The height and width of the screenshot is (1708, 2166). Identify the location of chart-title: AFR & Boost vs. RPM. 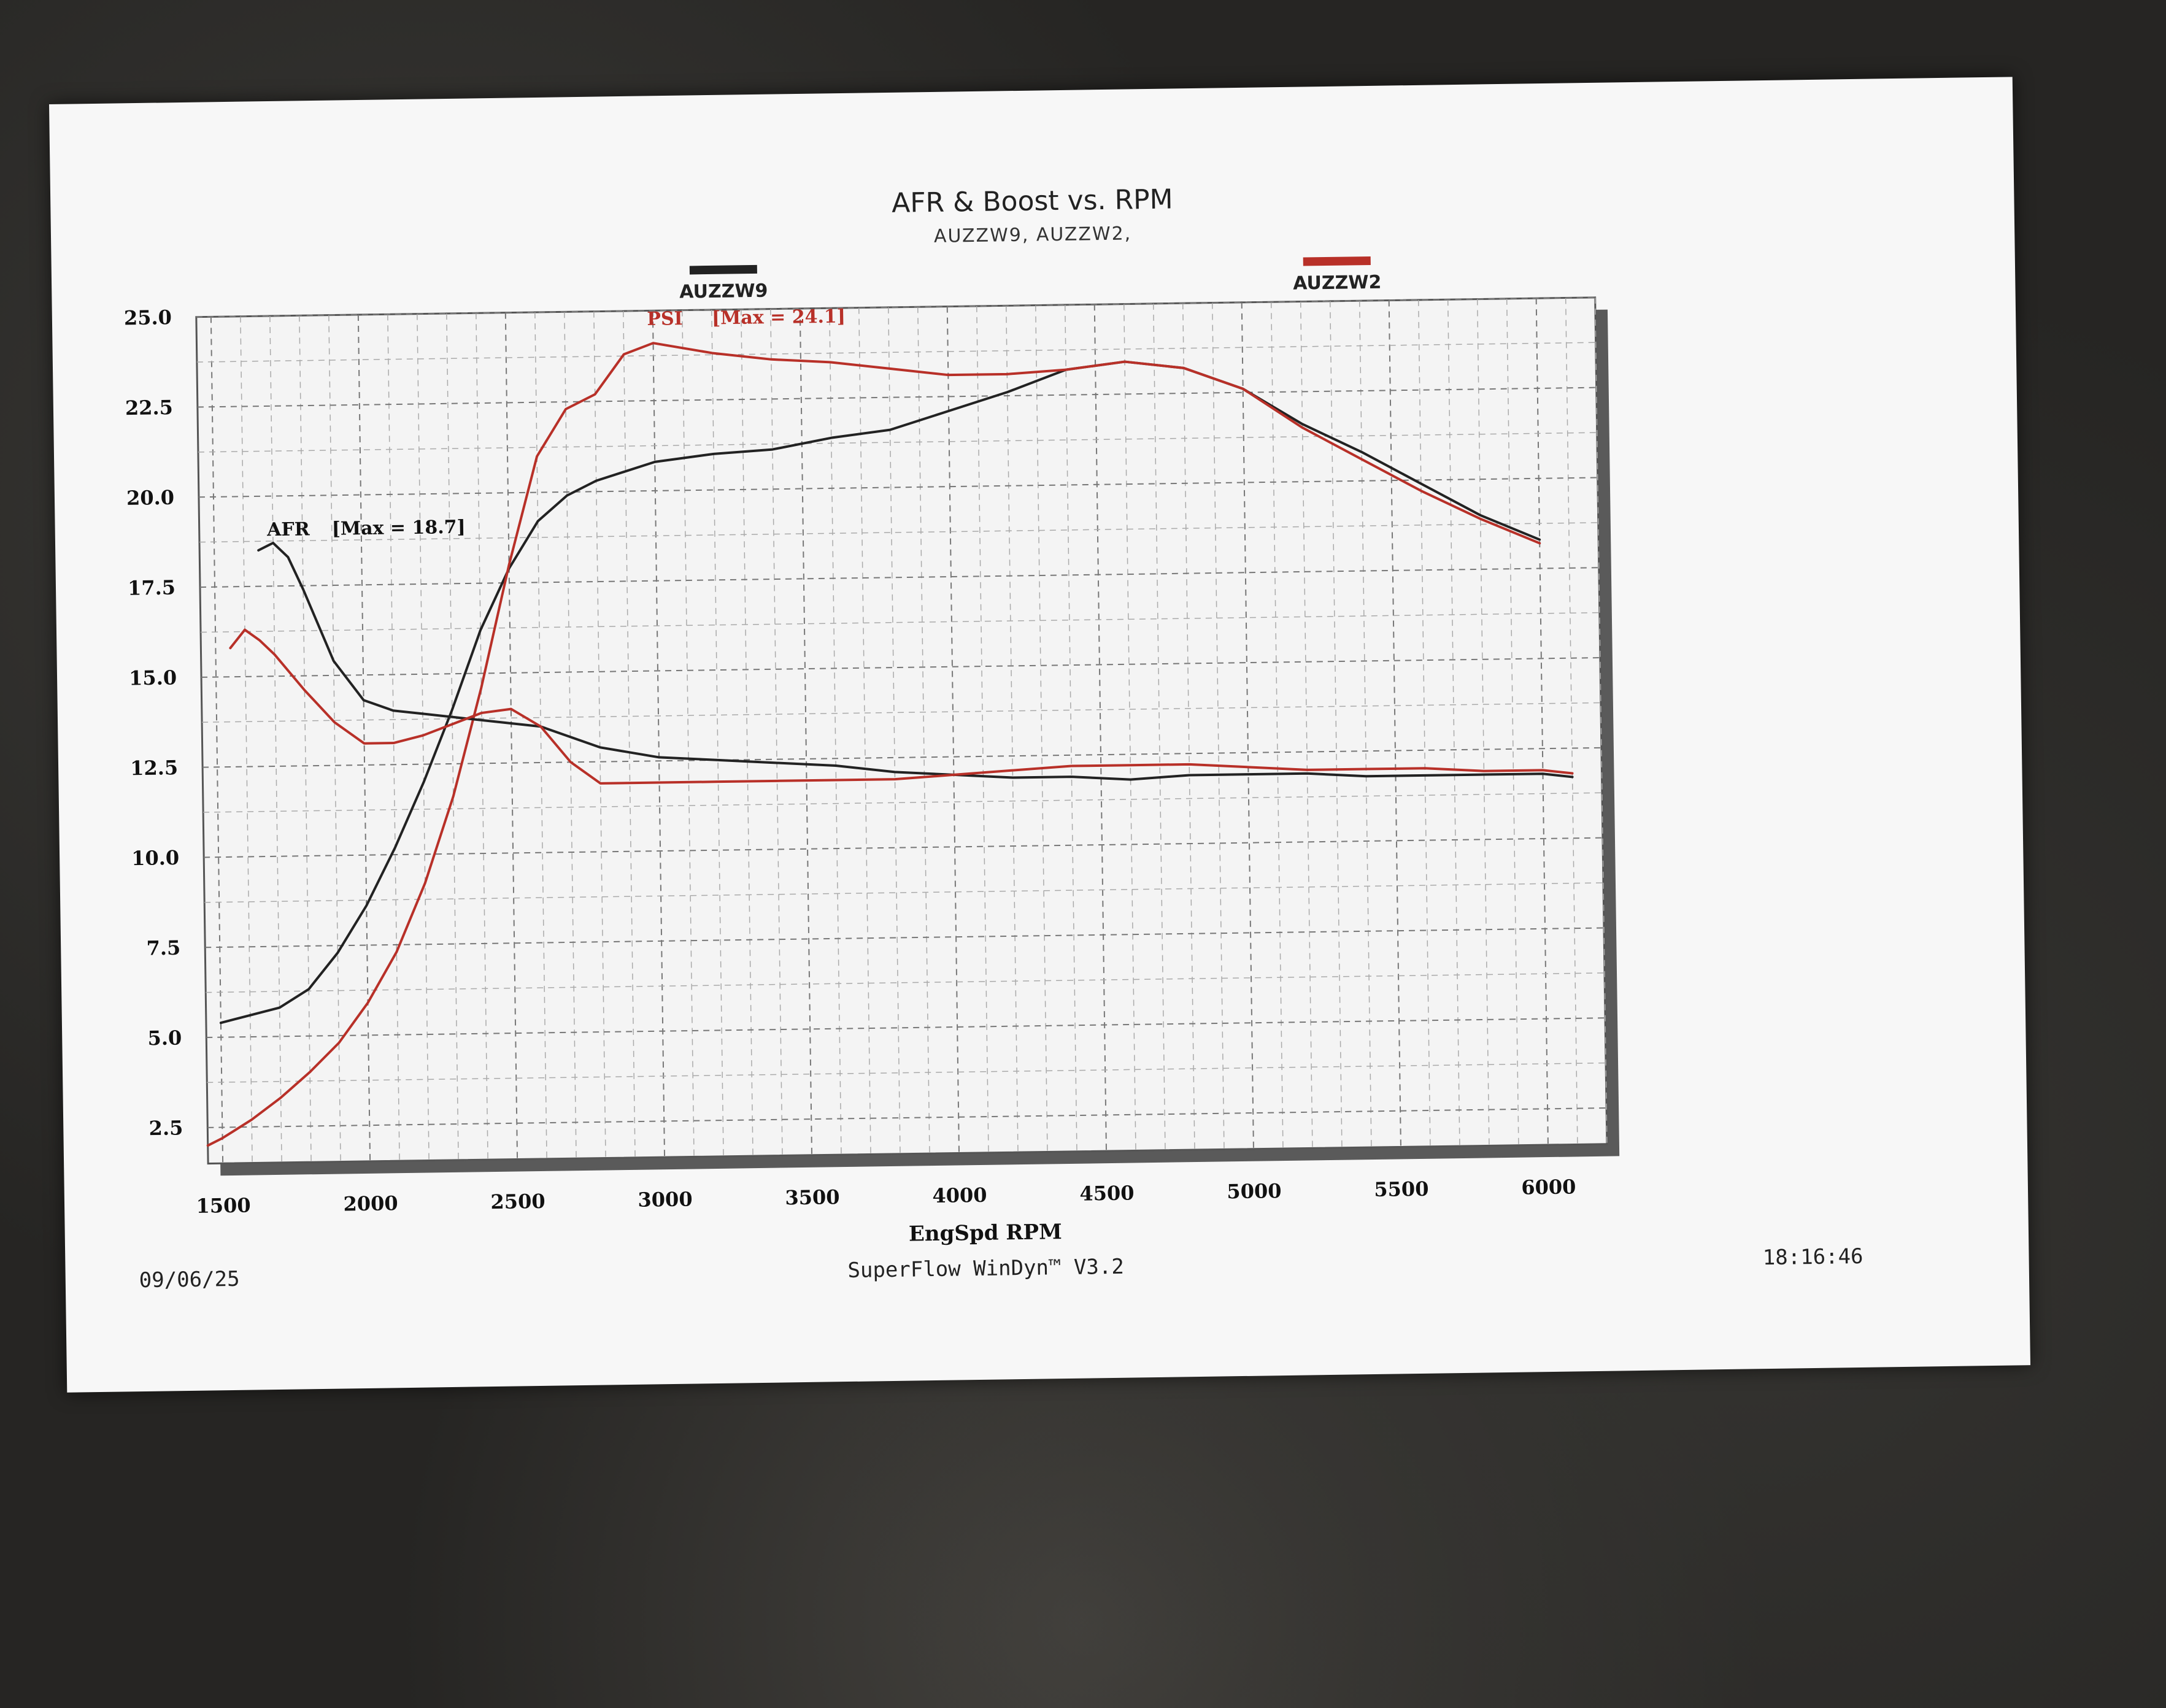
(1032, 200).